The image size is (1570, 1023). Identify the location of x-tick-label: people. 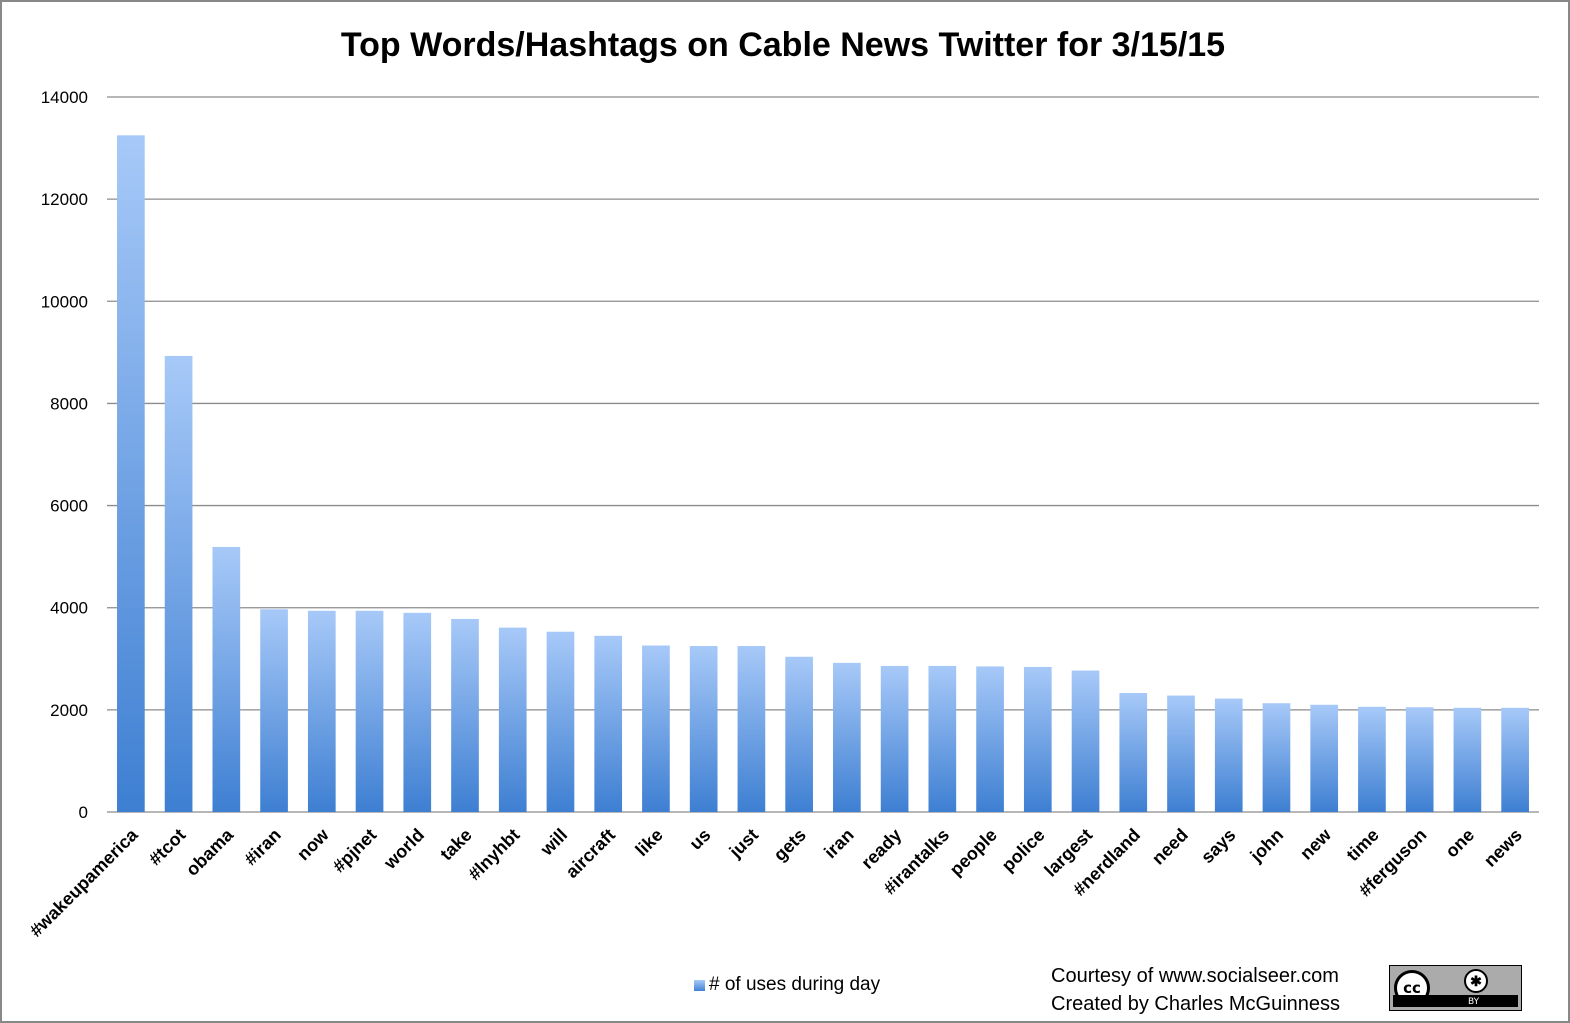
(973, 852).